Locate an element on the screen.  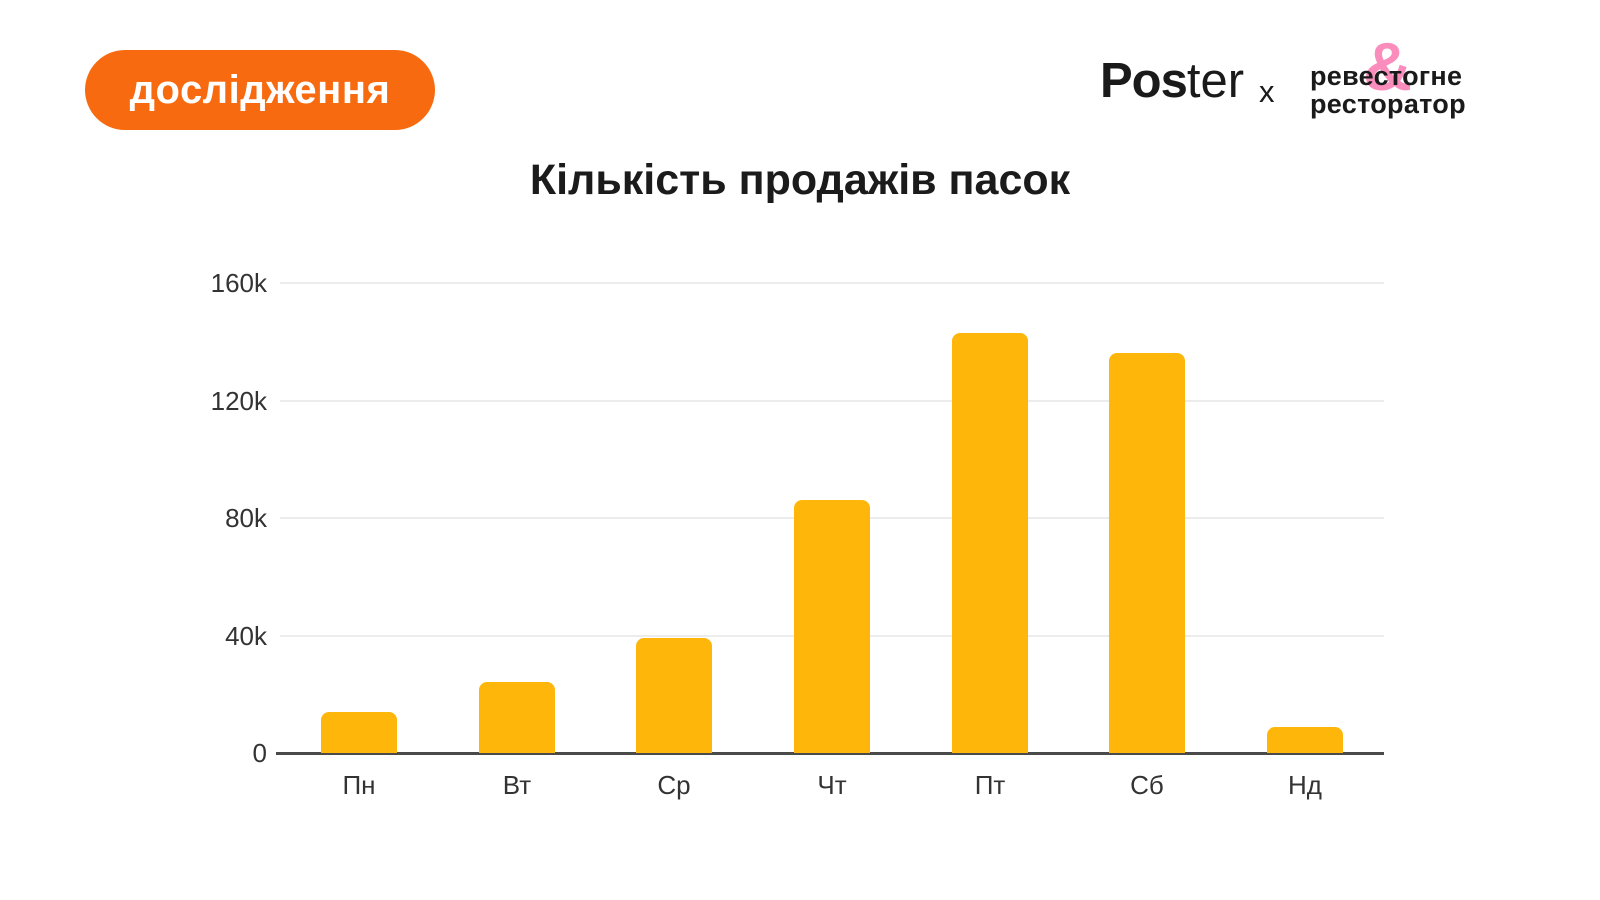
badge-label: дослідження is located at coordinates (260, 89).